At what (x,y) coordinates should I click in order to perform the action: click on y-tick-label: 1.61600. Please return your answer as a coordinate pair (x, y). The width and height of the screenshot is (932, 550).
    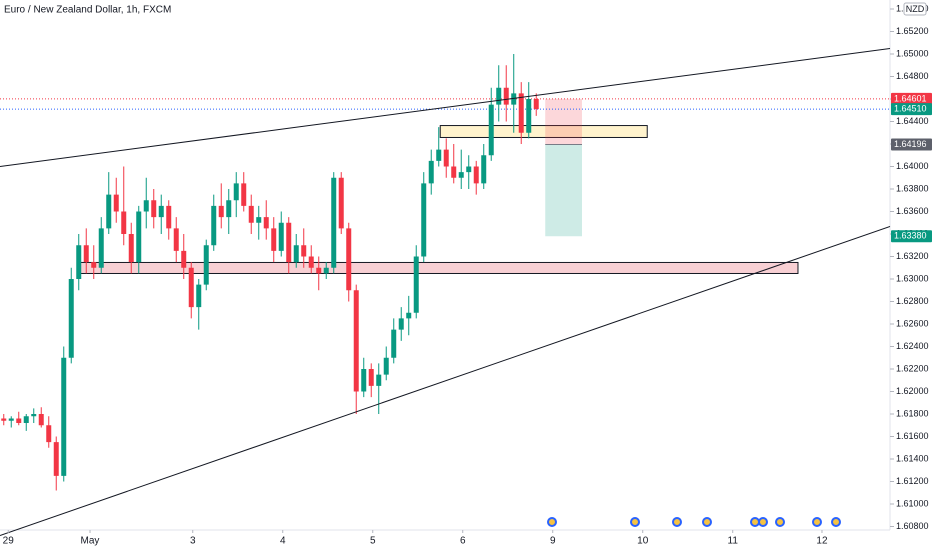
    Looking at the image, I should click on (912, 436).